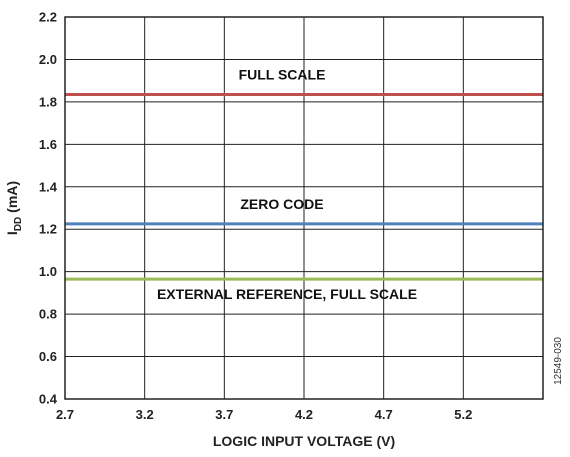  Describe the element at coordinates (48, 186) in the screenshot. I see `y-tick-label: 1.4` at that location.